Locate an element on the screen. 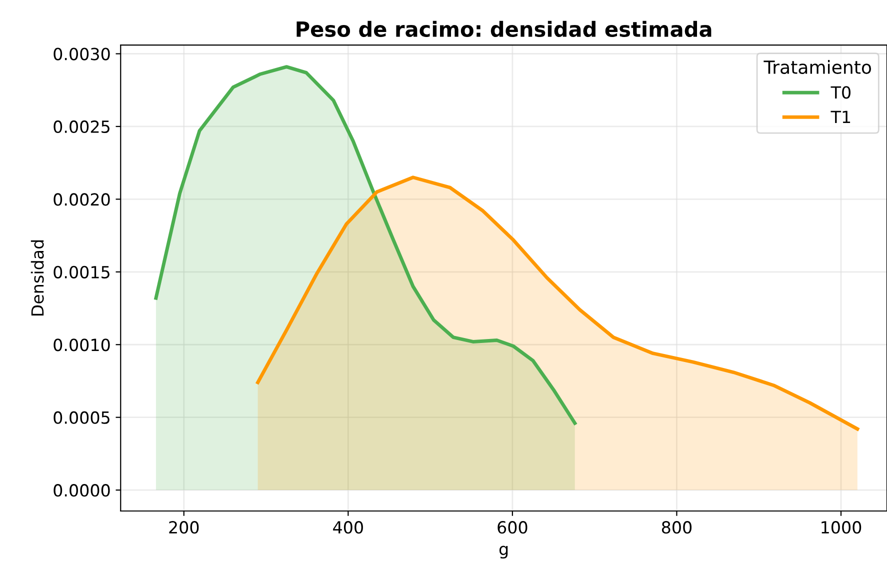 Image resolution: width=887 pixels, height=570 pixels. x-tick-label: 800 is located at coordinates (677, 527).